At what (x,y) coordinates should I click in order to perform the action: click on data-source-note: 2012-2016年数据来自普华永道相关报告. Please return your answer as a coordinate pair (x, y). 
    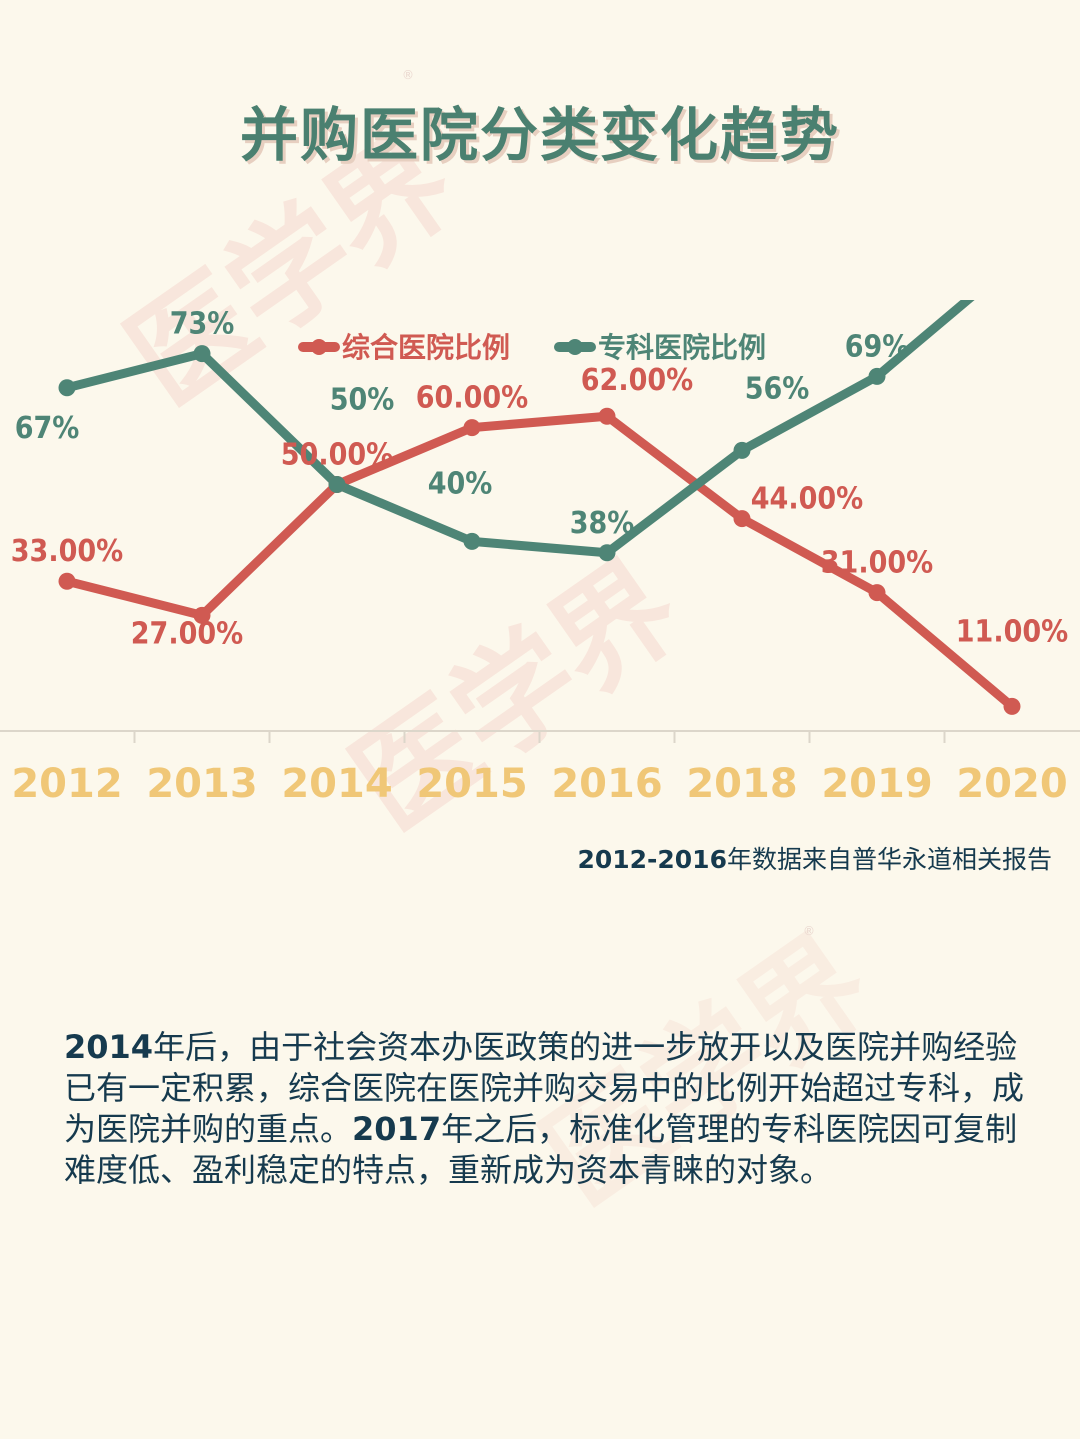
    Looking at the image, I should click on (814, 858).